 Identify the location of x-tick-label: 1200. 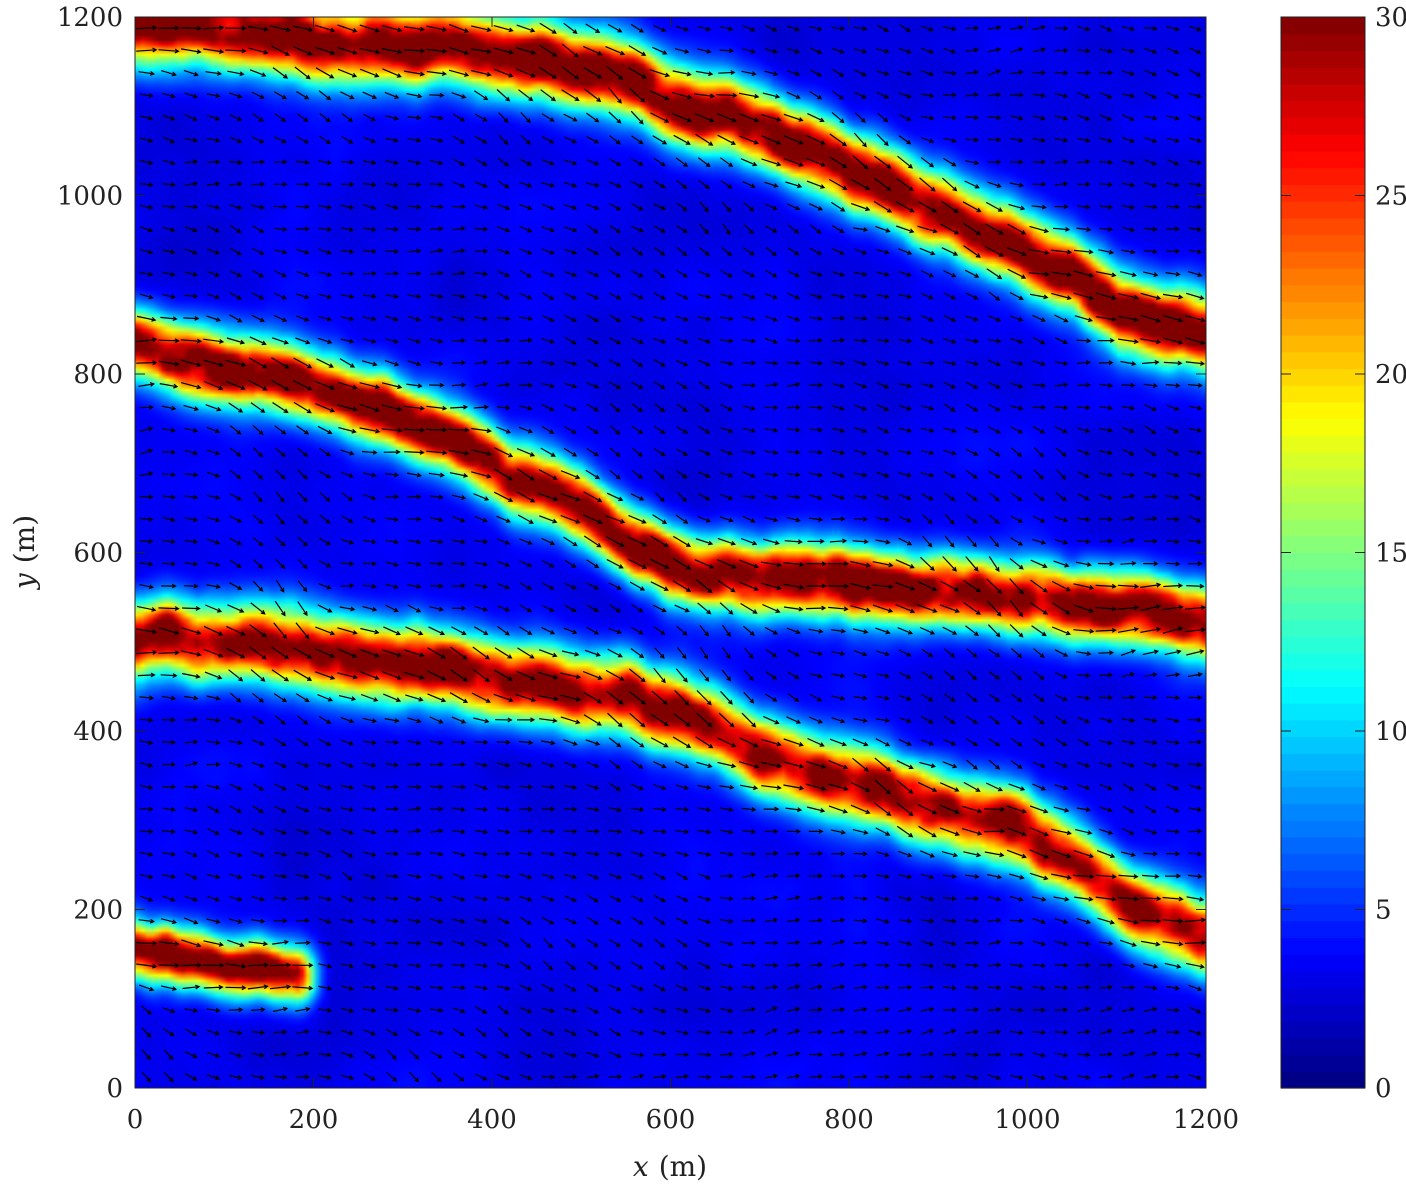
(1206, 1120).